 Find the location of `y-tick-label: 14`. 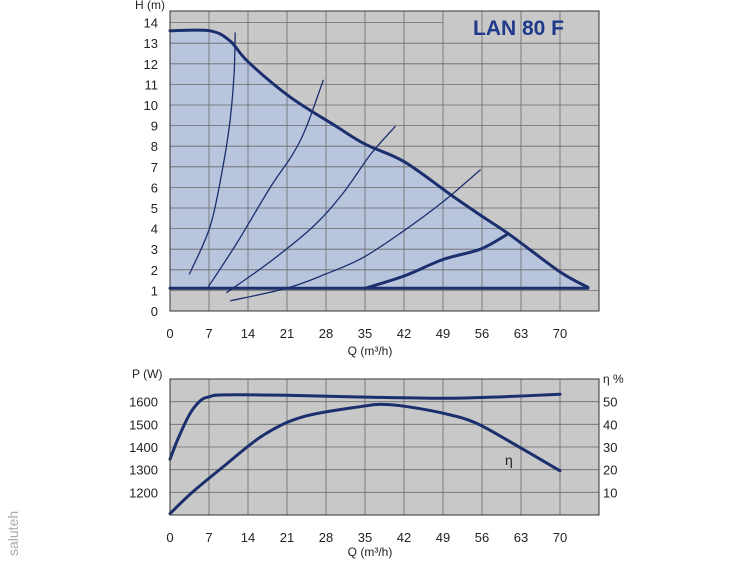

y-tick-label: 14 is located at coordinates (151, 23).